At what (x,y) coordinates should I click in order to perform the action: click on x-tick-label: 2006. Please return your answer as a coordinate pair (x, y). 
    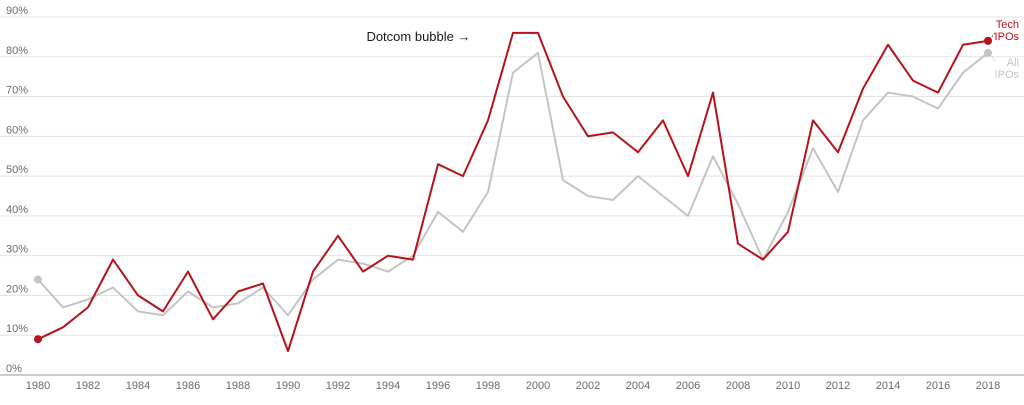
    Looking at the image, I should click on (688, 386).